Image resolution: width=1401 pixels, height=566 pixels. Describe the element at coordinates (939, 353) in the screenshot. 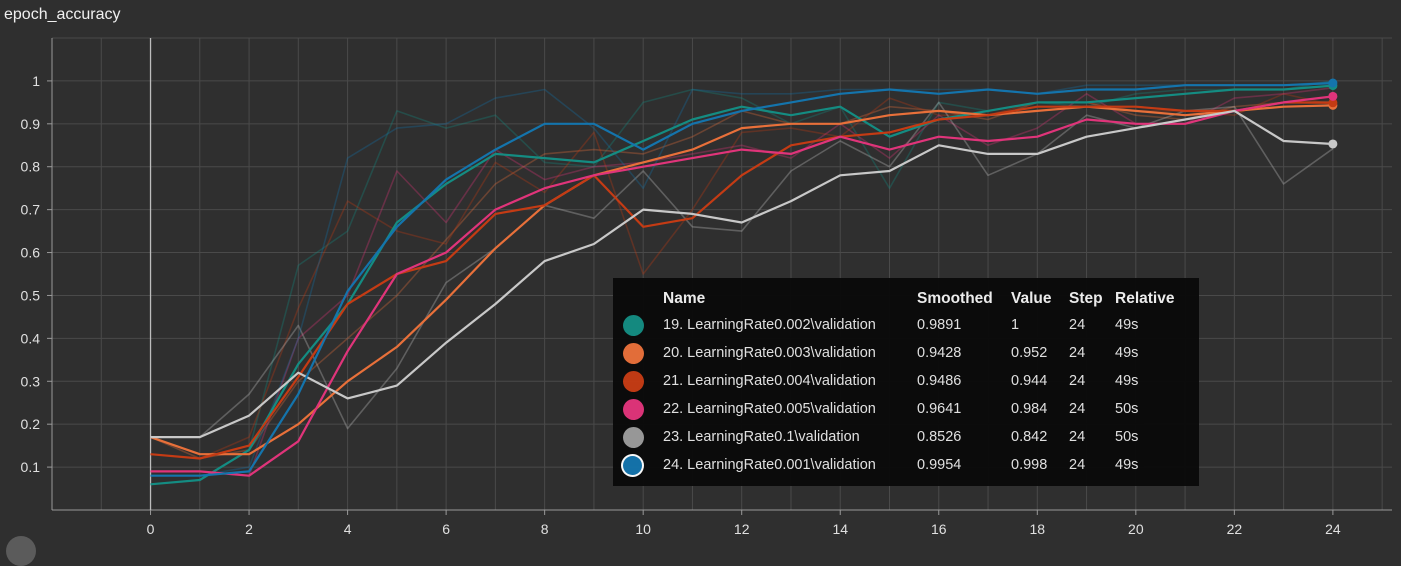

I see `smoothed-value: 0.9428` at that location.